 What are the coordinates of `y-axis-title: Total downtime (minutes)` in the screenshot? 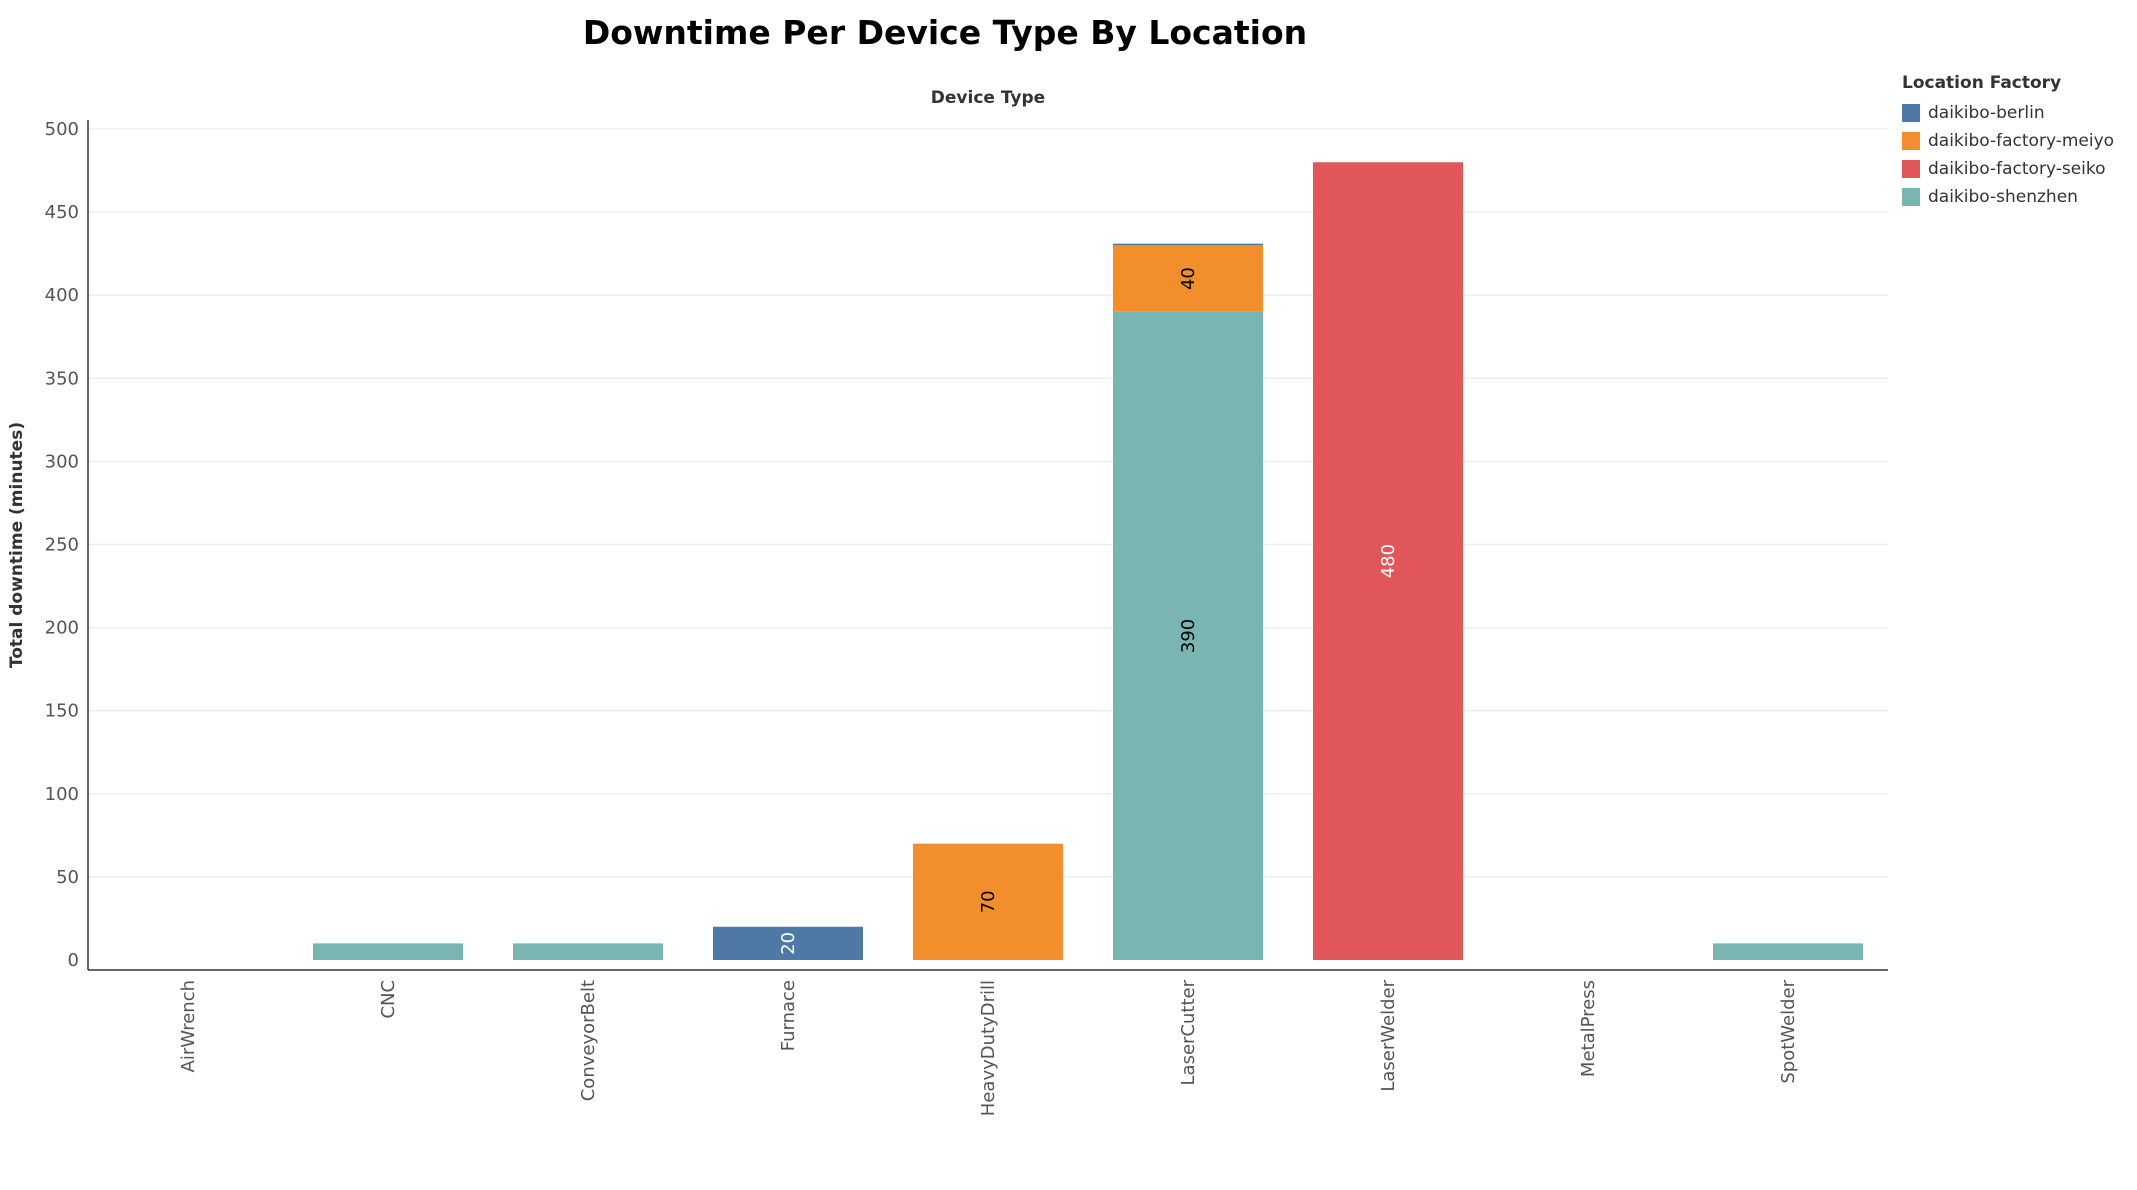 It's located at (17, 545).